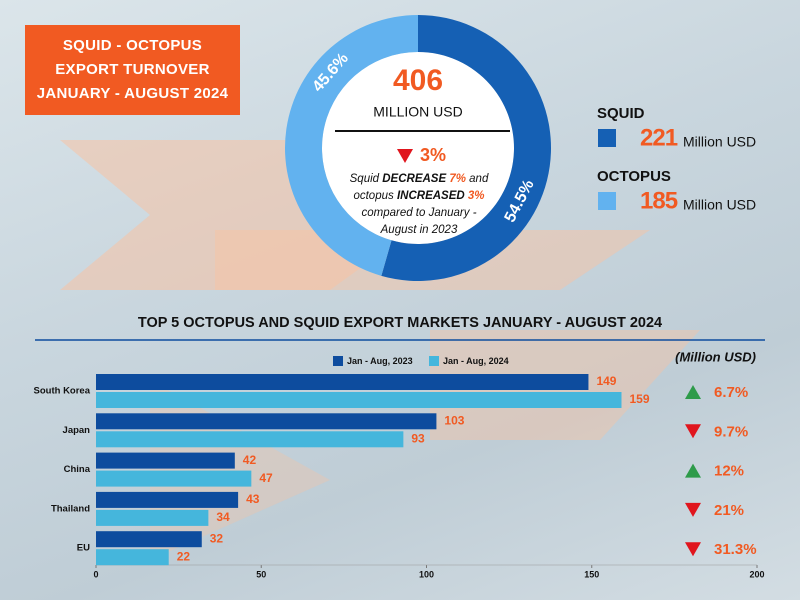 The image size is (800, 600). Describe the element at coordinates (253, 499) in the screenshot. I see `value-label: 43` at that location.